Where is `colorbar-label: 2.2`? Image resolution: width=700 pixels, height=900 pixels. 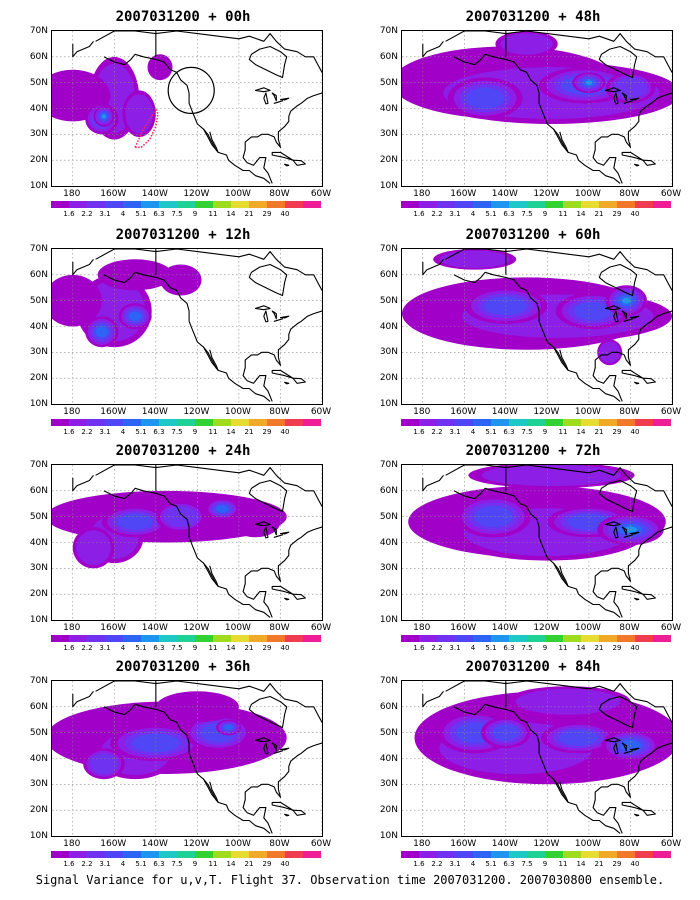 colorbar-label: 2.2 is located at coordinates (437, 432).